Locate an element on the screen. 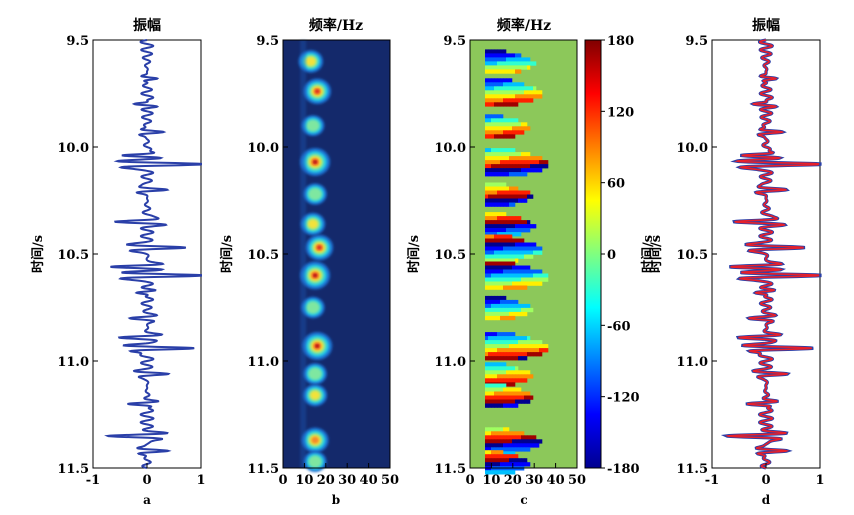  spectrum-blob is located at coordinates (315, 374).